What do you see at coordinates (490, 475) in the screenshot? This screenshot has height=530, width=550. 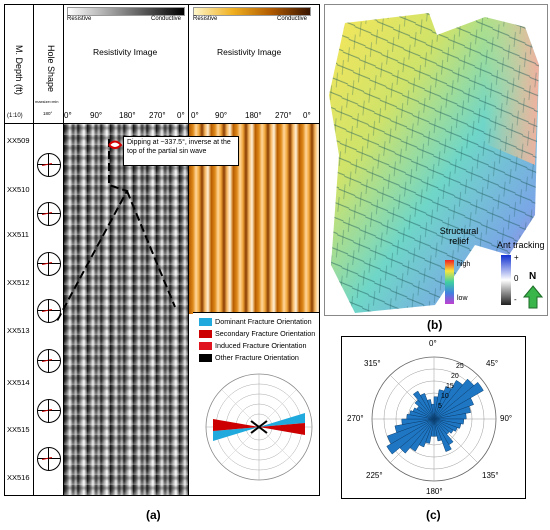 I see `rose-angle-135: 135°` at bounding box center [490, 475].